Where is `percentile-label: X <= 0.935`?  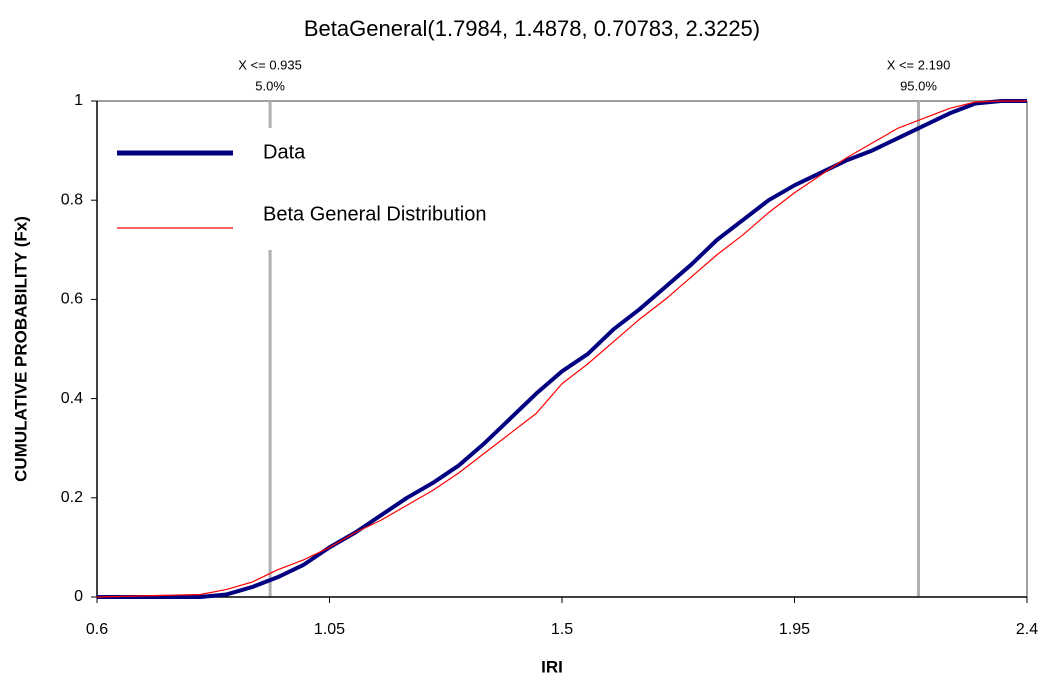 percentile-label: X <= 0.935 is located at coordinates (270, 64).